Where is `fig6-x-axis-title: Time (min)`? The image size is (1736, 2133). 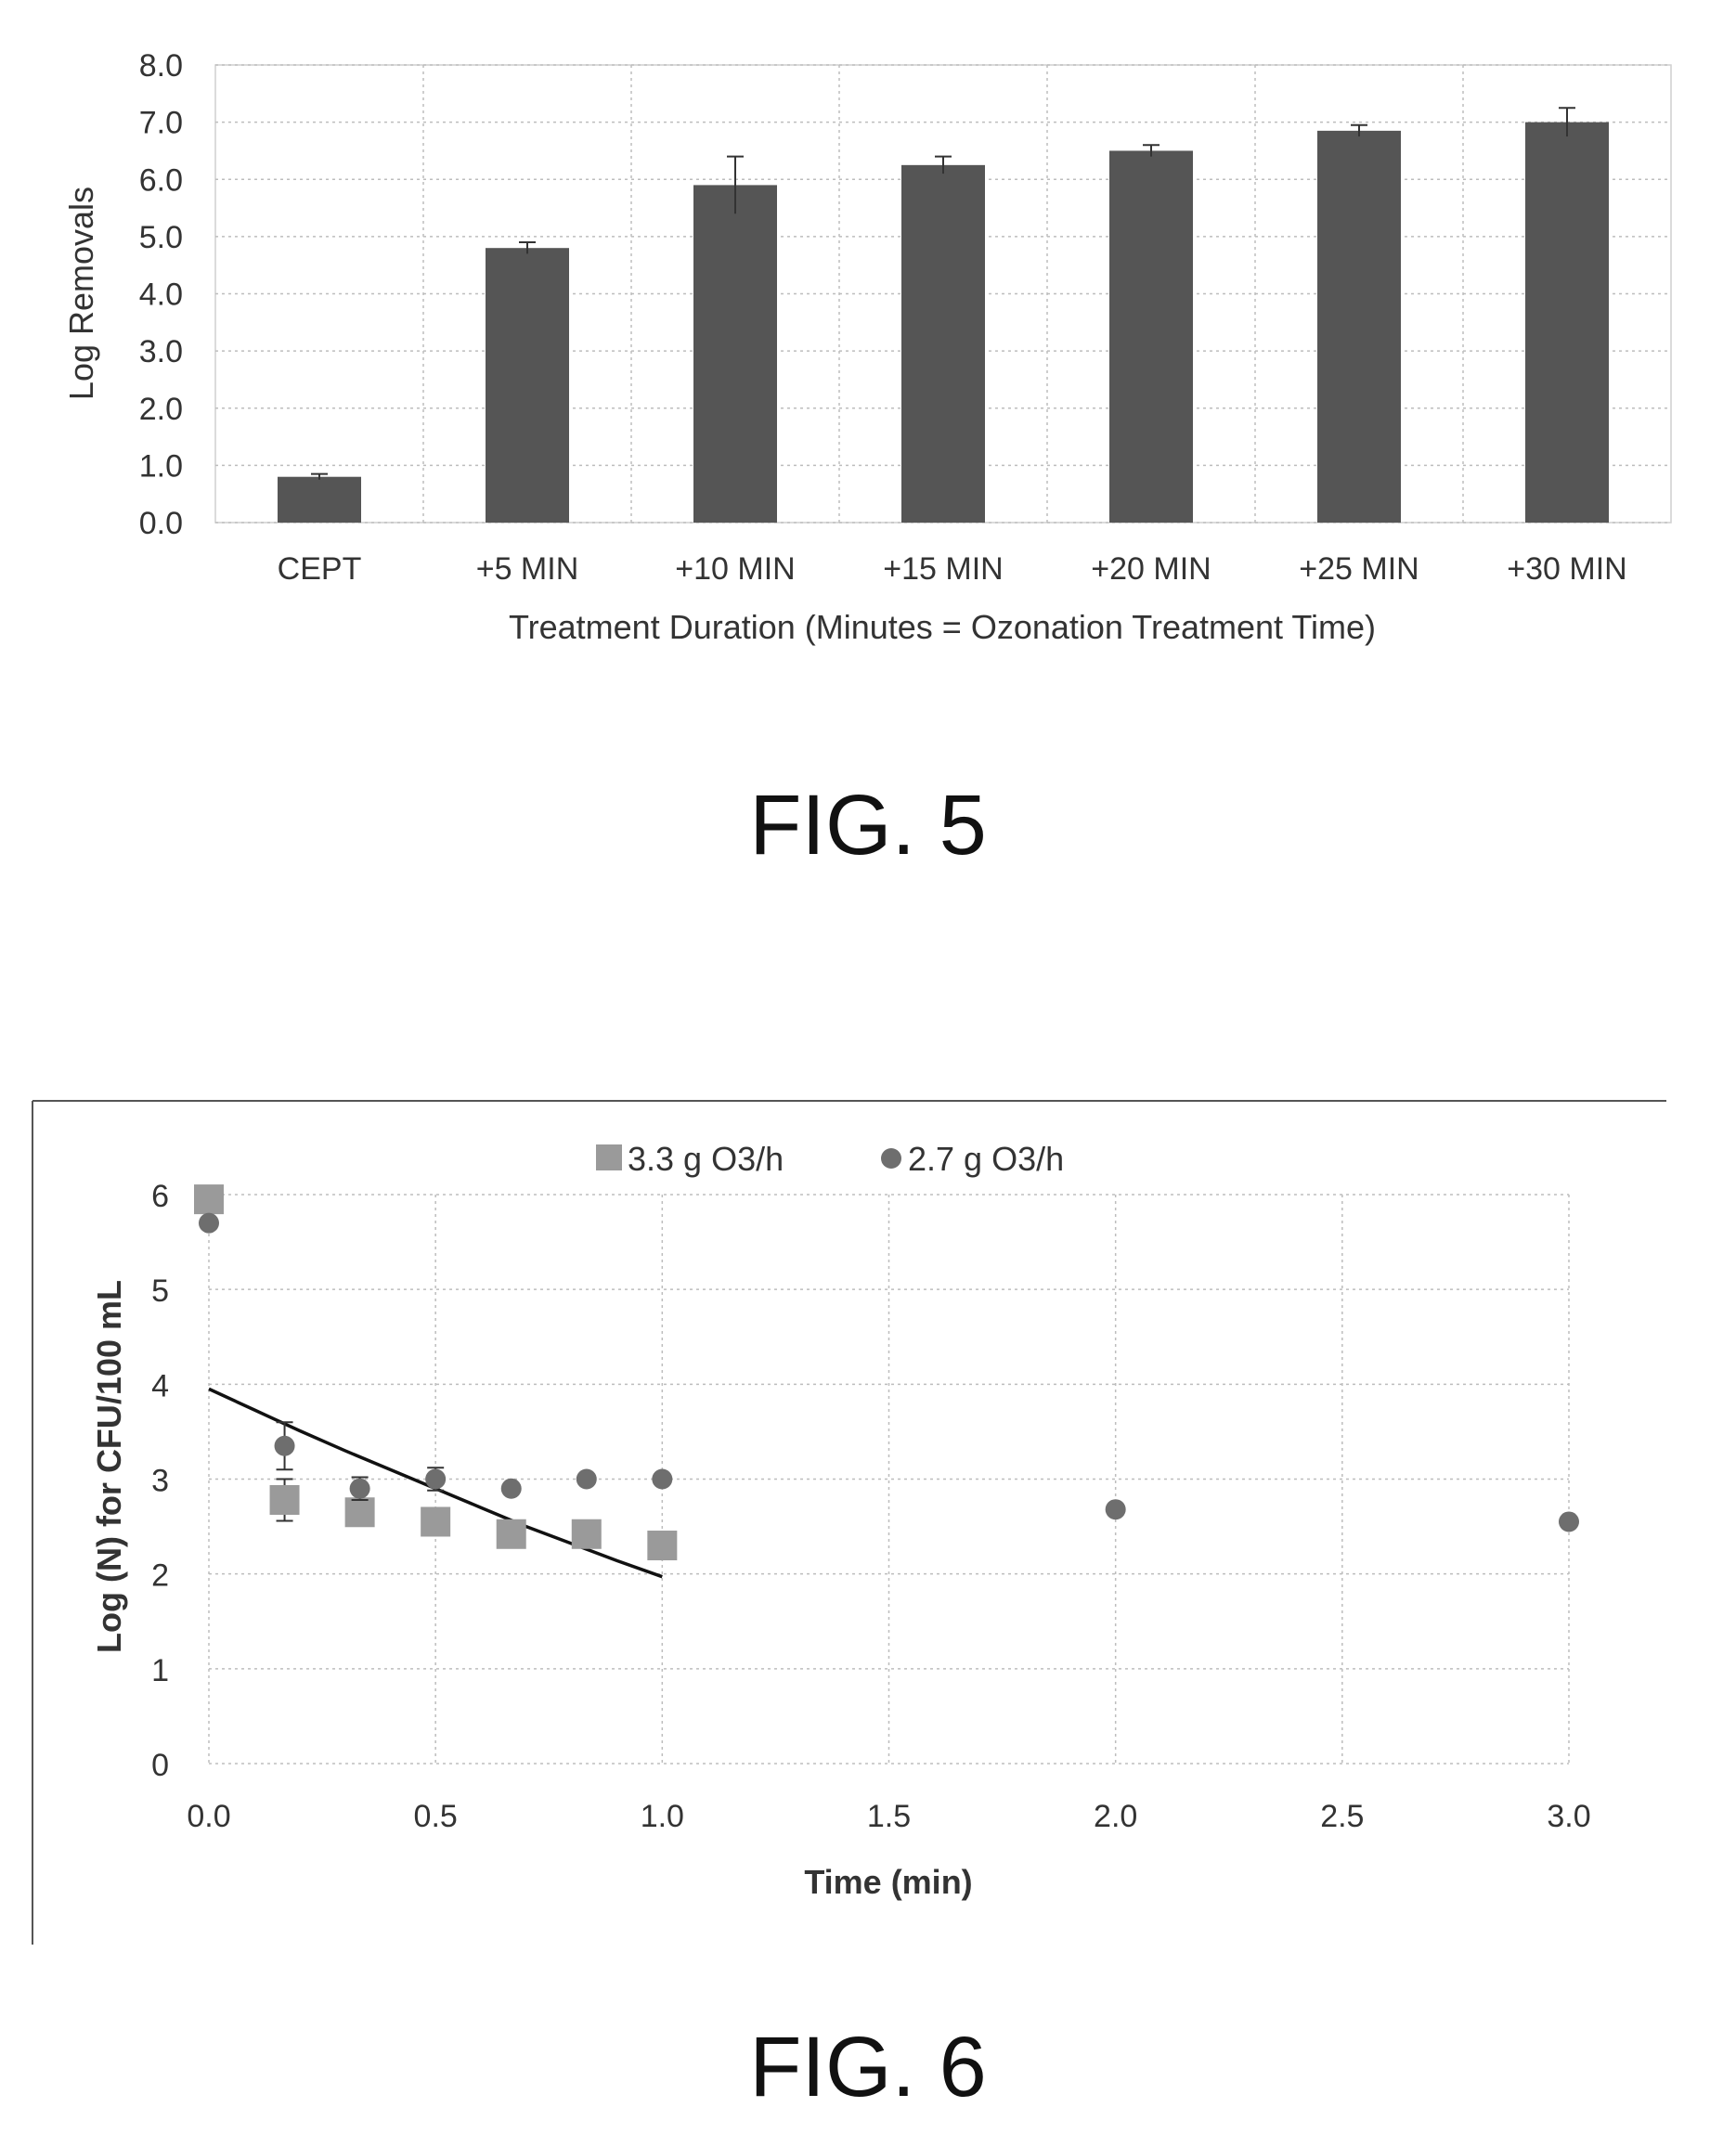 fig6-x-axis-title: Time (min) is located at coordinates (888, 1882).